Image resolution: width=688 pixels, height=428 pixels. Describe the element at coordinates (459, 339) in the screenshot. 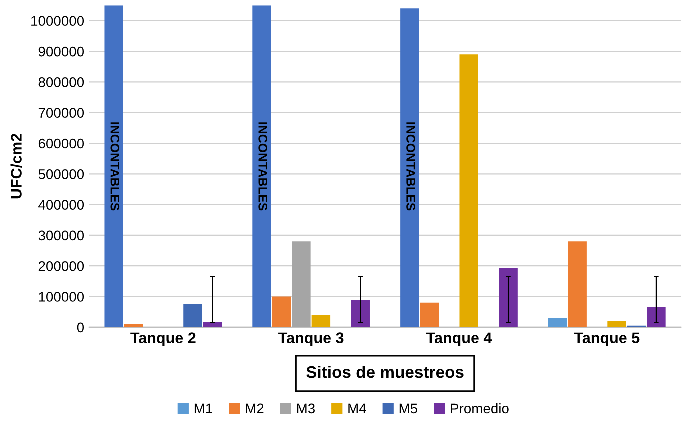

I see `x-tick-label: Tanque 4` at that location.